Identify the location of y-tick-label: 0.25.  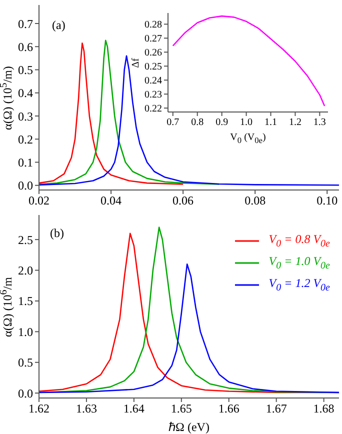
(153, 67).